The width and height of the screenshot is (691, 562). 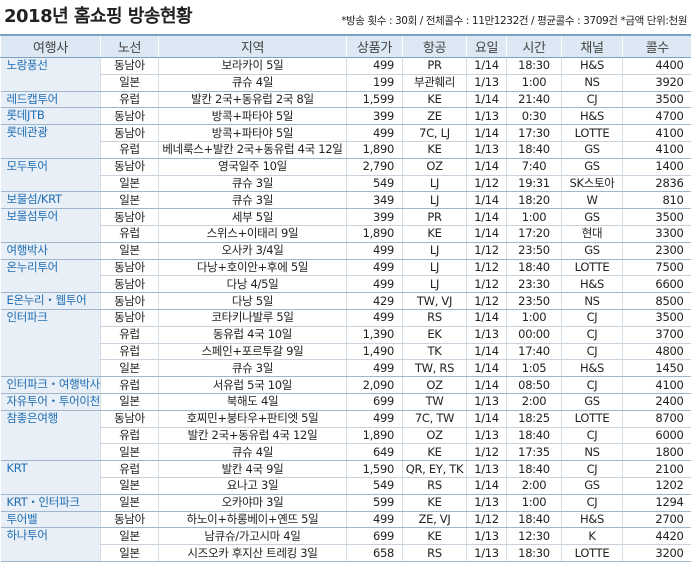 I want to click on table-cell: 1/14, so click(x=486, y=486).